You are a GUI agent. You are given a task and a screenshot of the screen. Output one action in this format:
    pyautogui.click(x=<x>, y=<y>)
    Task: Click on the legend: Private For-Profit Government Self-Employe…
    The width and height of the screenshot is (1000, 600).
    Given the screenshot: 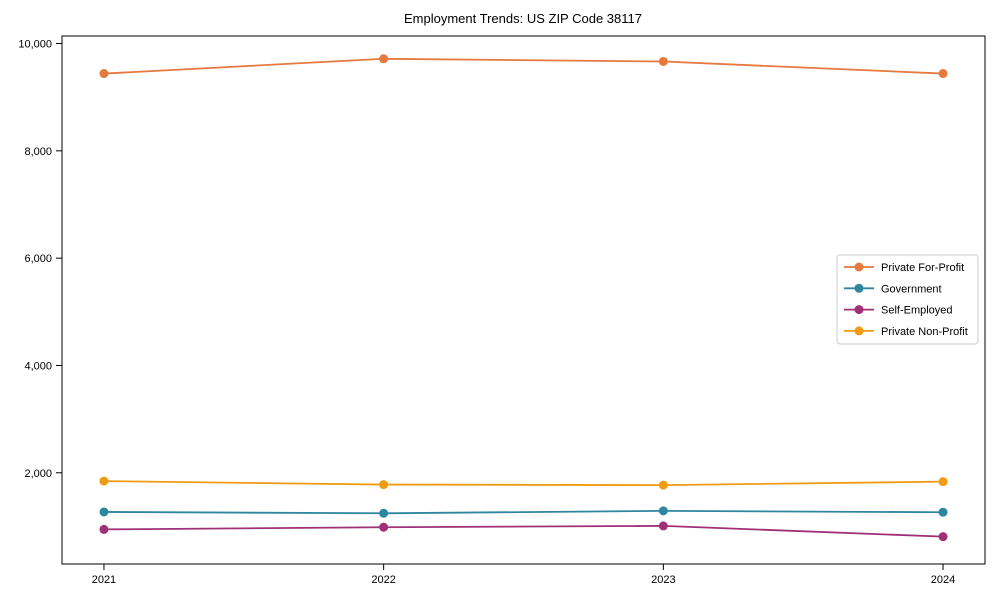 What is the action you would take?
    pyautogui.click(x=907, y=299)
    